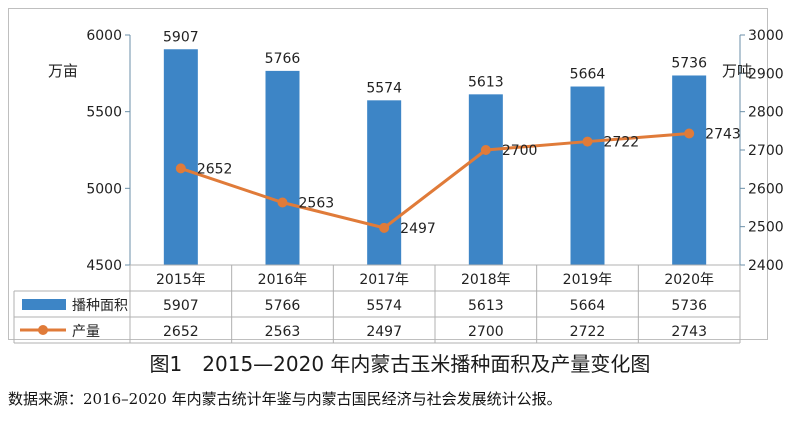  What do you see at coordinates (588, 280) in the screenshot?
I see `category-label: 2019年` at bounding box center [588, 280].